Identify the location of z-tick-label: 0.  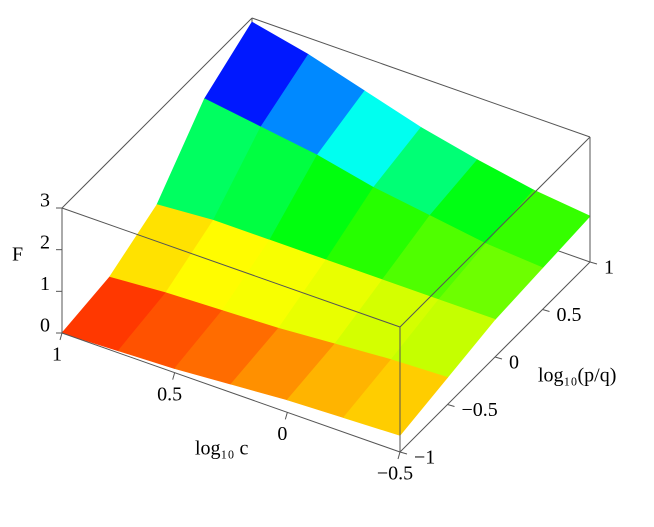
(45, 326).